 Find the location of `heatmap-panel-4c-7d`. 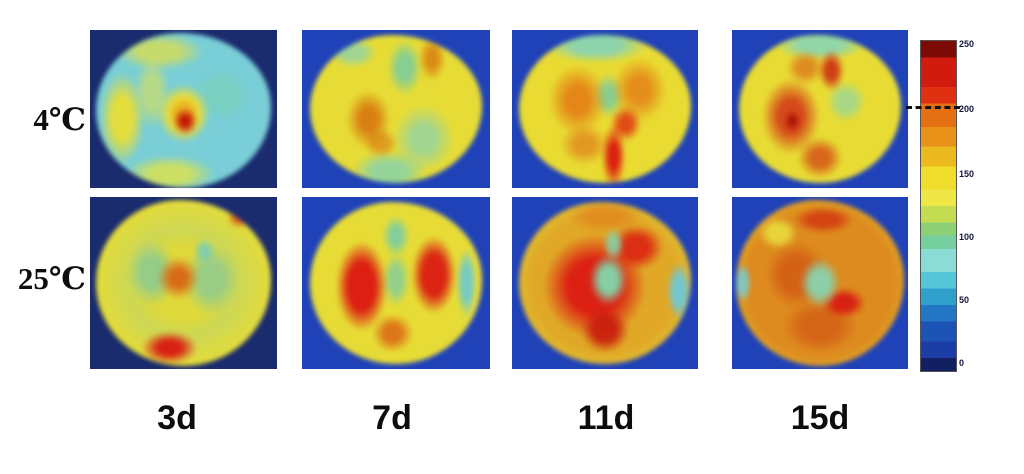

heatmap-panel-4c-7d is located at coordinates (396, 109).